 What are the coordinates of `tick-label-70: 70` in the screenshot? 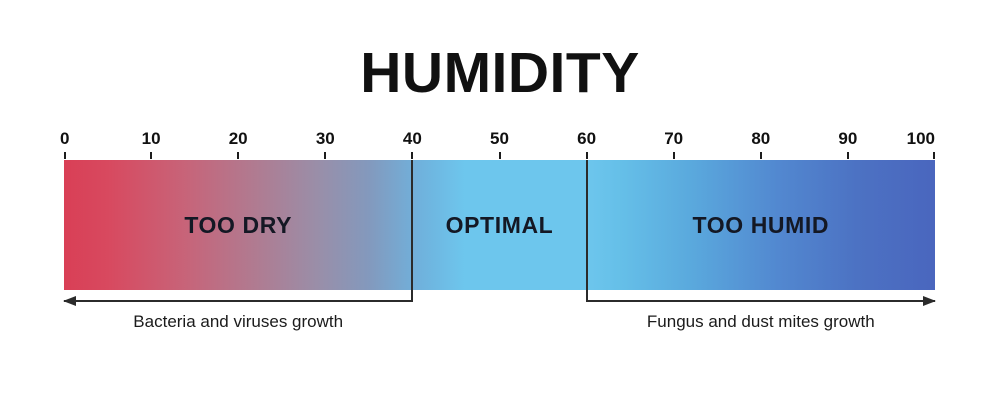 It's located at (674, 138).